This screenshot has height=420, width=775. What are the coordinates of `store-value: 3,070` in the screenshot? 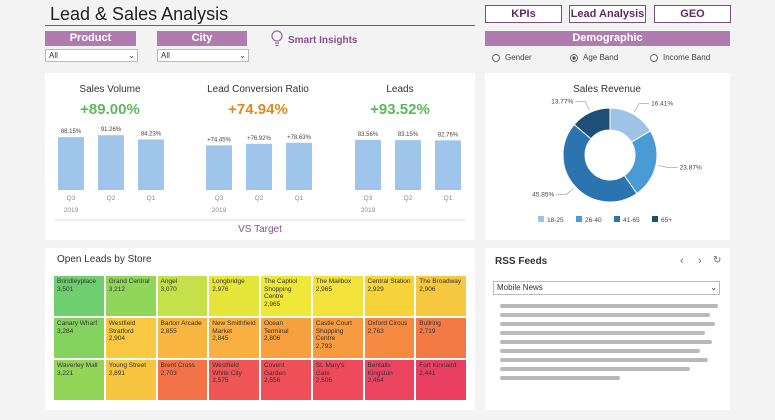 It's located at (168, 289).